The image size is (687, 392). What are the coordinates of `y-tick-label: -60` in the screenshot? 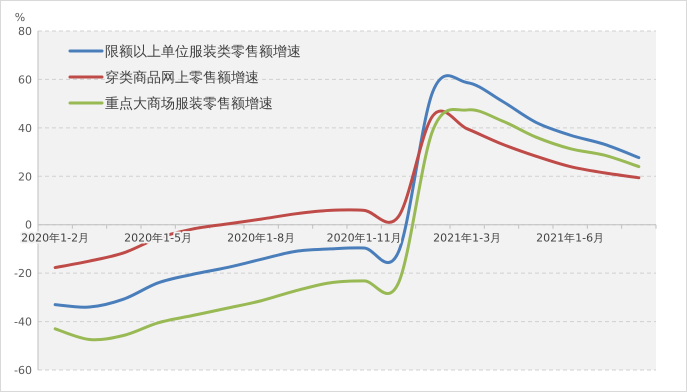 It's located at (23, 370).